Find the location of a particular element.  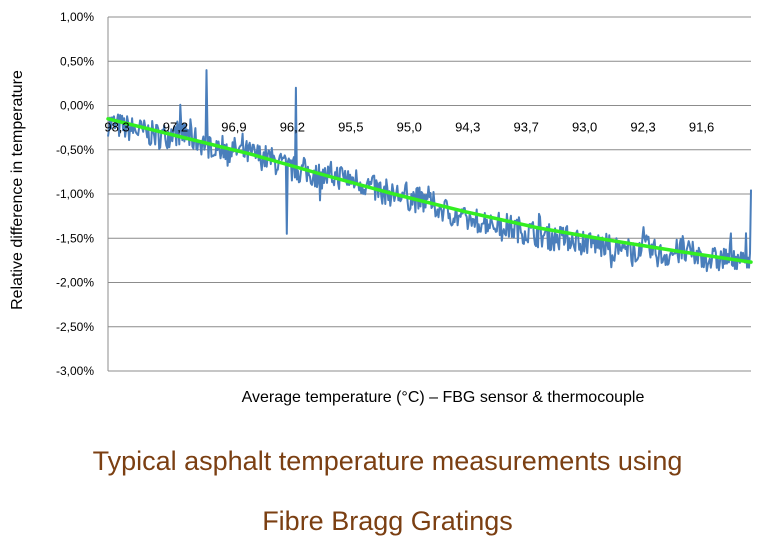

x-tick-label: 96,2 is located at coordinates (292, 127).